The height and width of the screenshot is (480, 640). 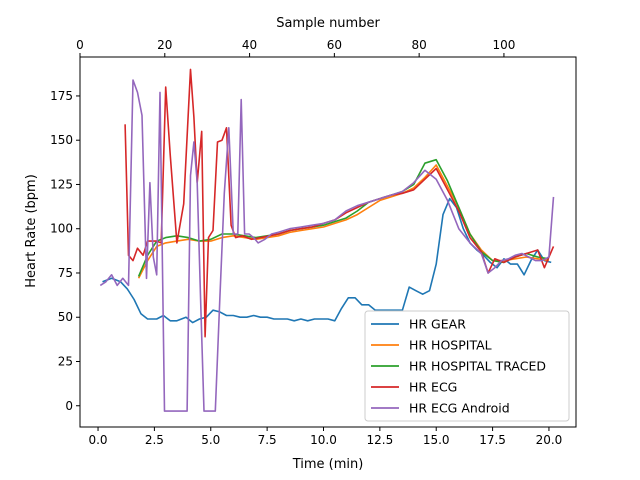 What do you see at coordinates (61, 96) in the screenshot?
I see `y-tick-label: 175` at bounding box center [61, 96].